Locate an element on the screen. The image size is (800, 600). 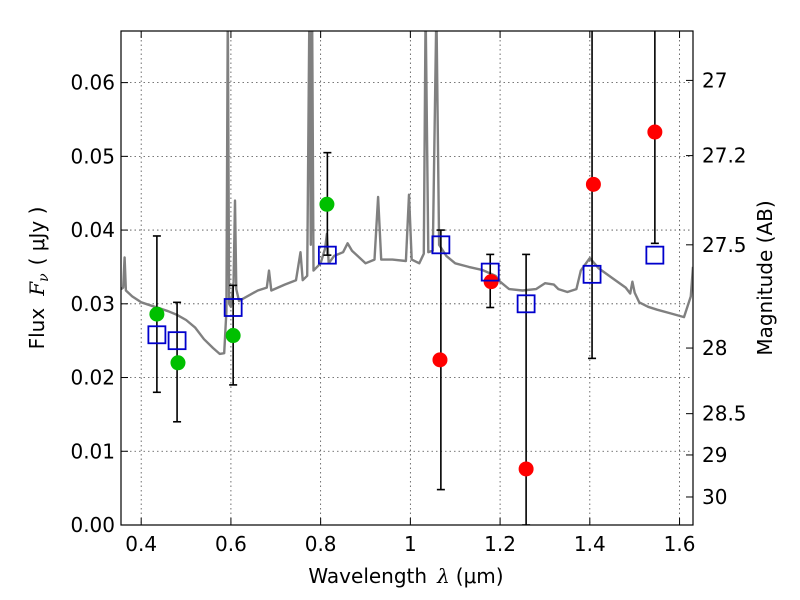
y-tick-label: 0.02 is located at coordinates (92, 378).